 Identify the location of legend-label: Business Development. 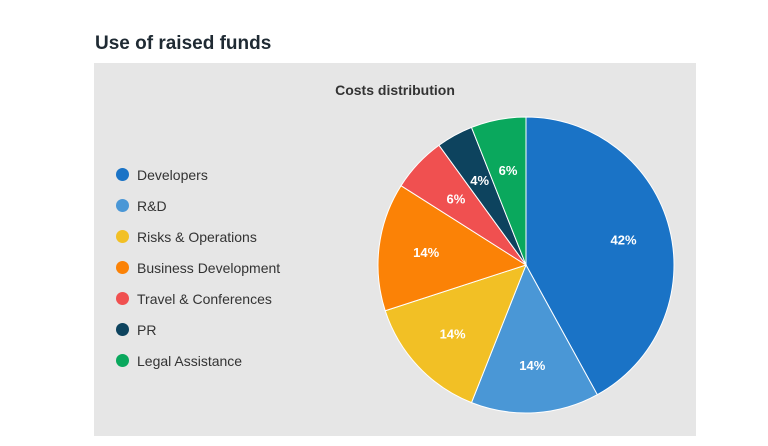
(209, 267).